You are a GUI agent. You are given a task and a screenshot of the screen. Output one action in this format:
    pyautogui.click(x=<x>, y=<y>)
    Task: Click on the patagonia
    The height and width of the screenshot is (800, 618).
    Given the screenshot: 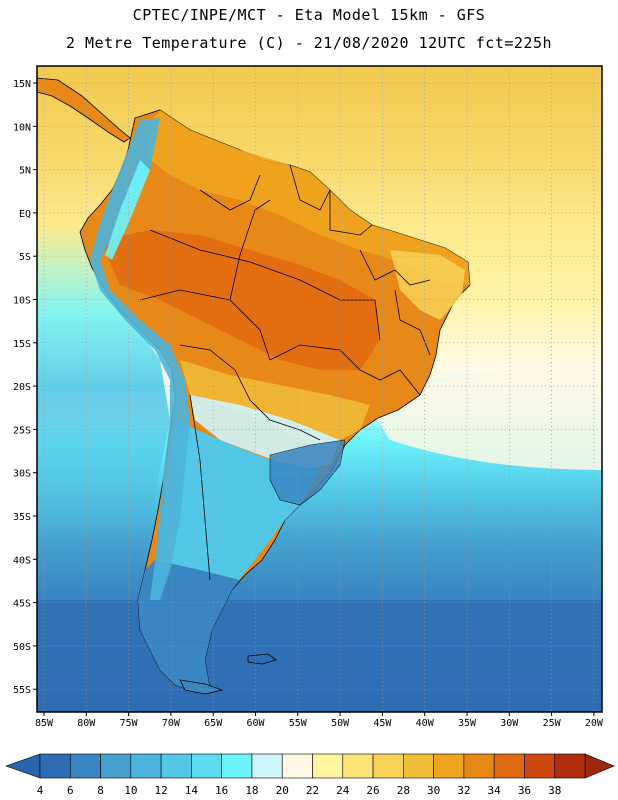 What is the action you would take?
    pyautogui.click(x=189, y=626)
    